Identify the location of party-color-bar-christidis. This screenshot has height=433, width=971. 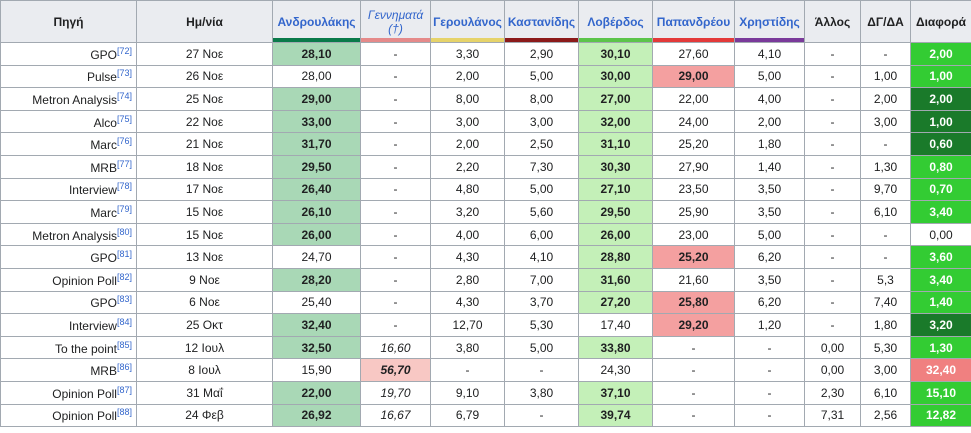
(769, 40).